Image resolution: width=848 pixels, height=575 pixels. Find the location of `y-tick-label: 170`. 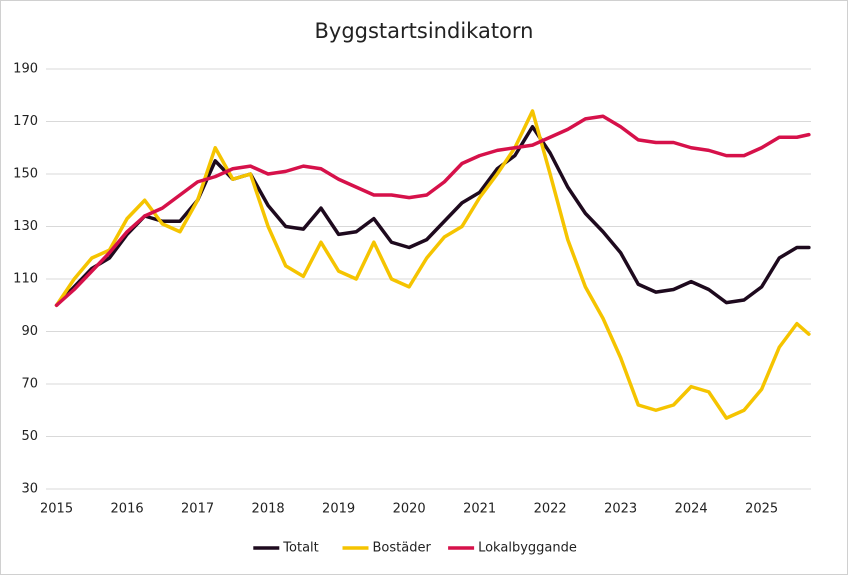

y-tick-label: 170 is located at coordinates (25, 121).